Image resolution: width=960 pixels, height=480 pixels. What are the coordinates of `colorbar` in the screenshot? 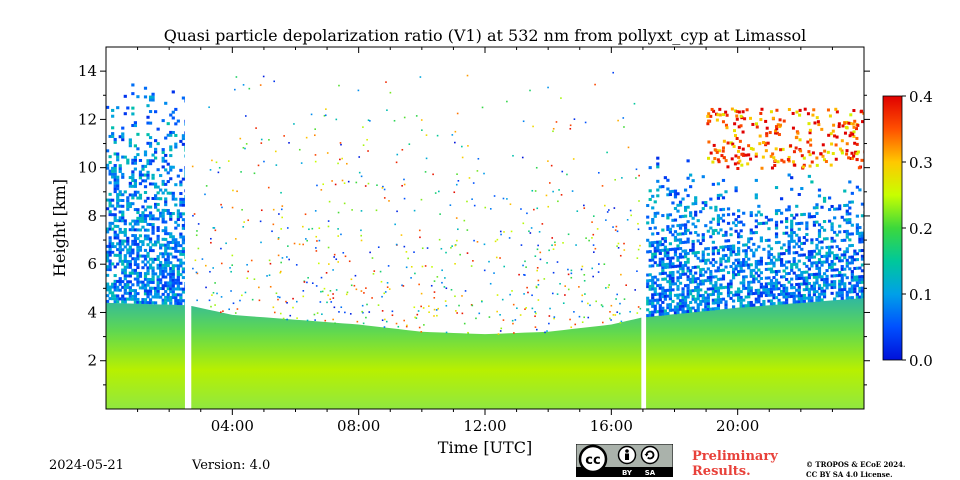 It's located at (892, 228).